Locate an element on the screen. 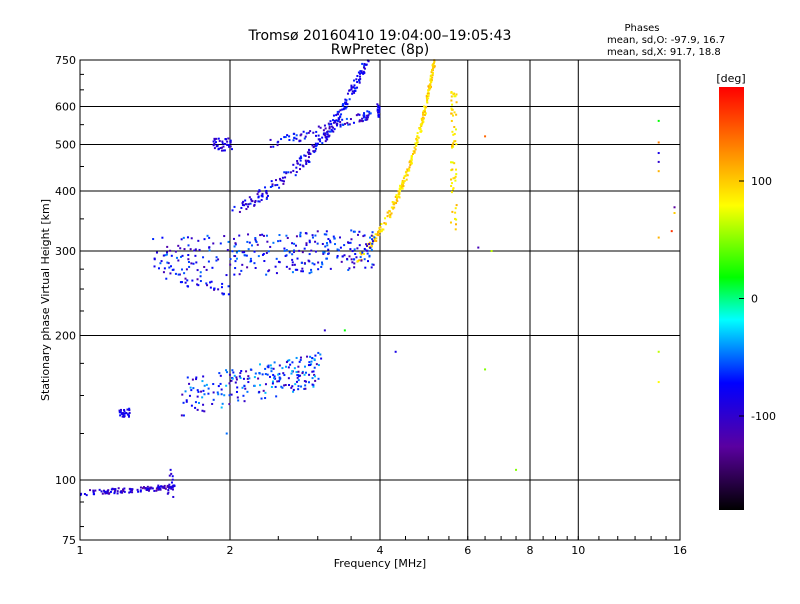  y-tick-label: 600 is located at coordinates (65, 107).